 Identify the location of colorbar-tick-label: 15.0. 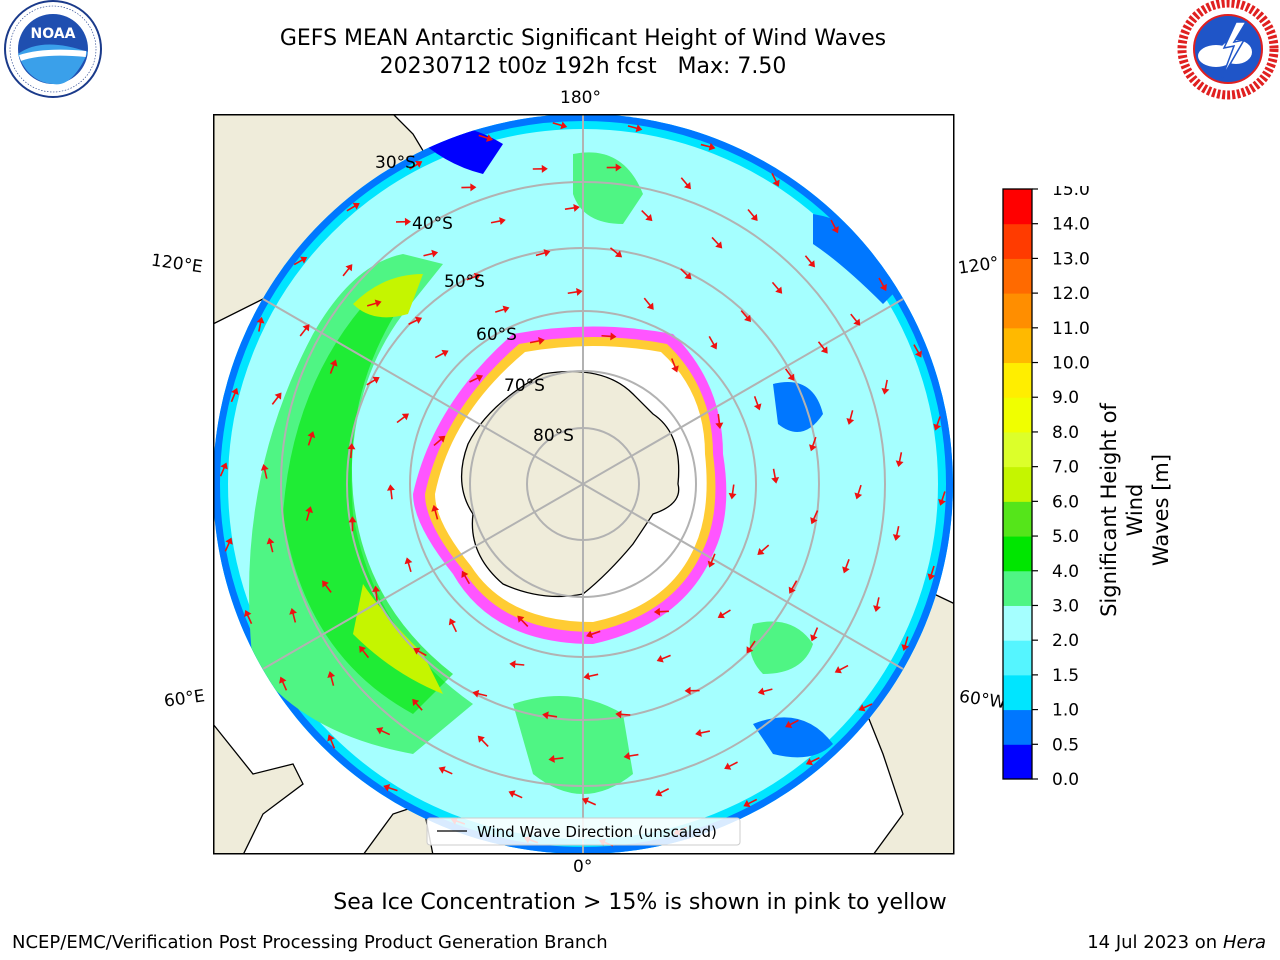
(1071, 193).